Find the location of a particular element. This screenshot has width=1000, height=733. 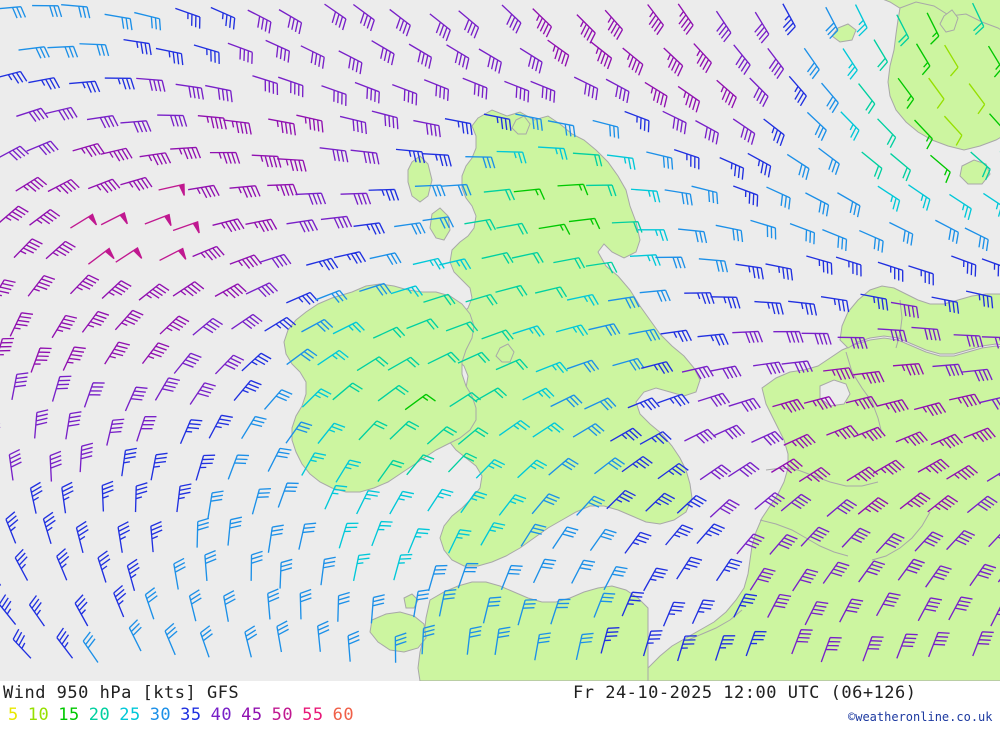

land-brittany is located at coordinates (398, 632).